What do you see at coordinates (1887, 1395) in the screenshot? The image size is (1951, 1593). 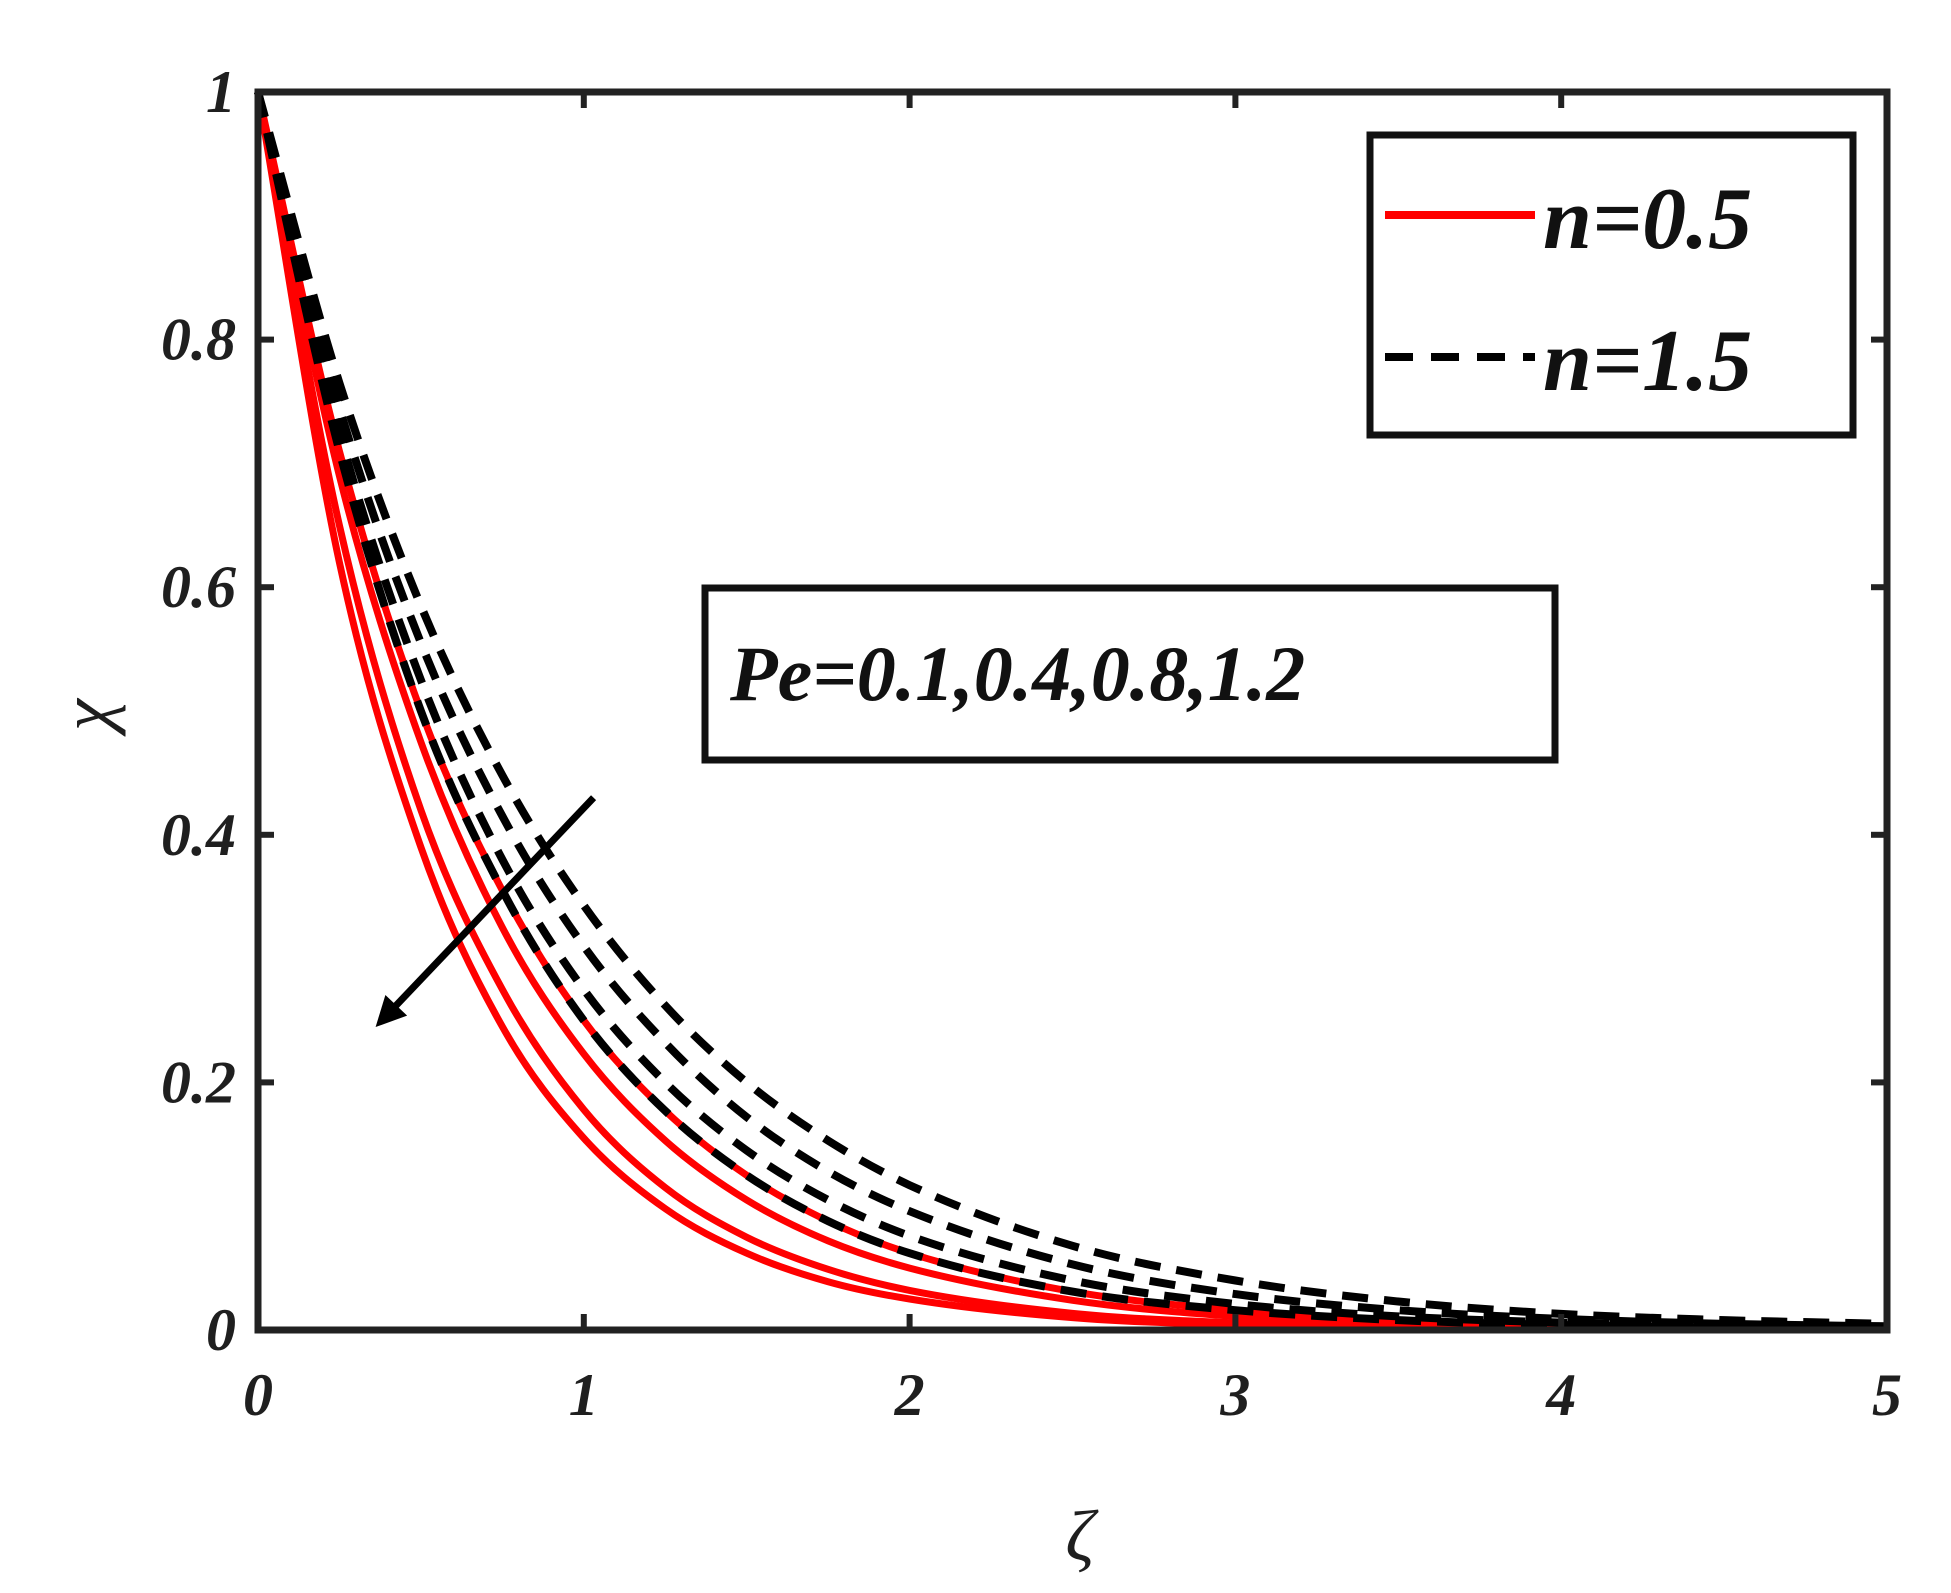 I see `x-tick-label-5: 5` at bounding box center [1887, 1395].